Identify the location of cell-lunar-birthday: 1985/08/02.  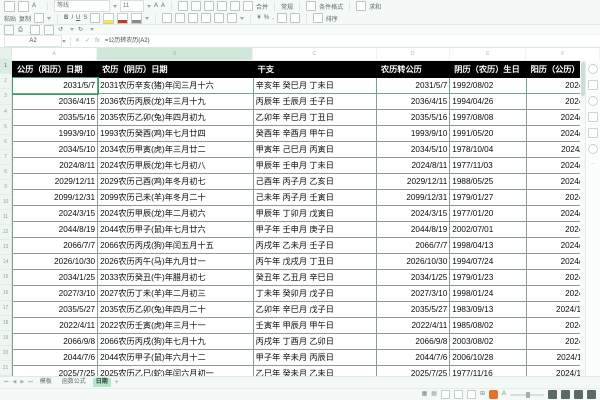
(488, 325).